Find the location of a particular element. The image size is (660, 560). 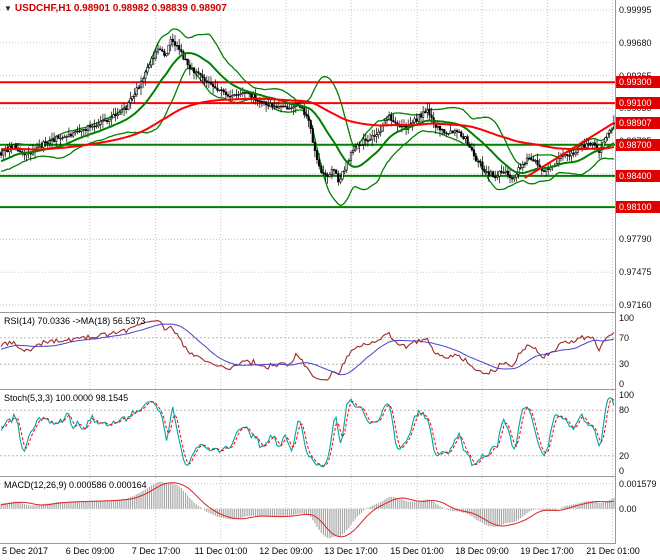

macd-label: MACD(12,26,9) 0.000586 0.000164 is located at coordinates (75, 485).